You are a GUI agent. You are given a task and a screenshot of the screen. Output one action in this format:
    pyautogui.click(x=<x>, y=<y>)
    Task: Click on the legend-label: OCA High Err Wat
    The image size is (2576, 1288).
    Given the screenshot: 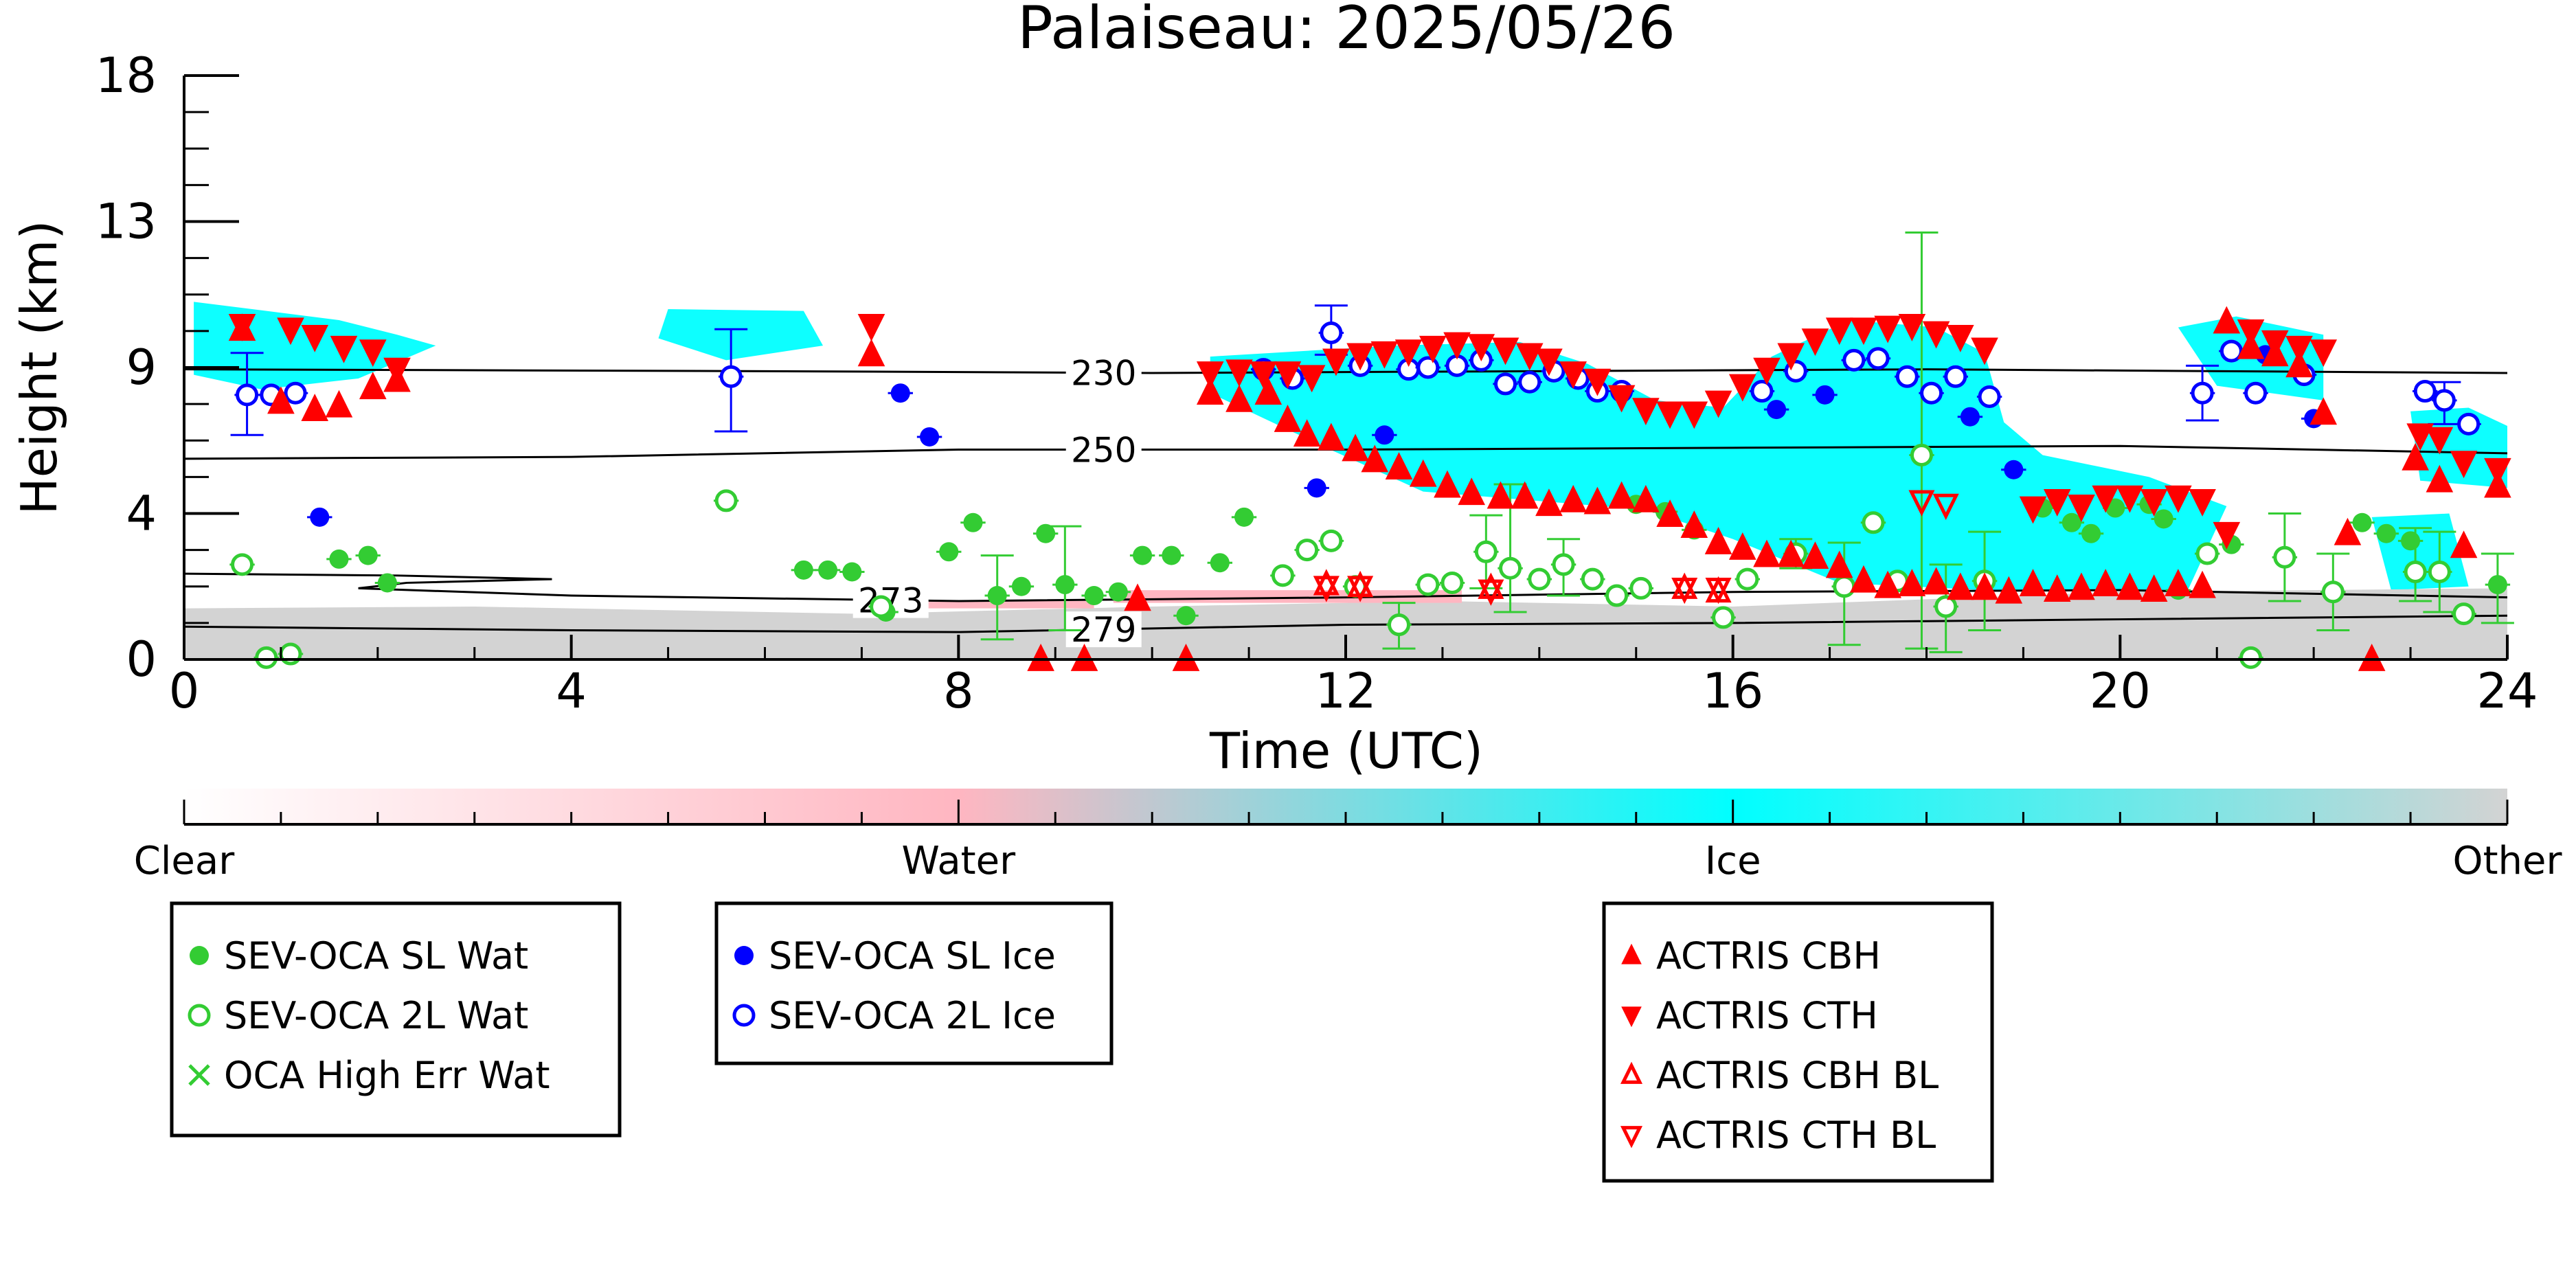 What is the action you would take?
    pyautogui.click(x=387, y=1075)
    